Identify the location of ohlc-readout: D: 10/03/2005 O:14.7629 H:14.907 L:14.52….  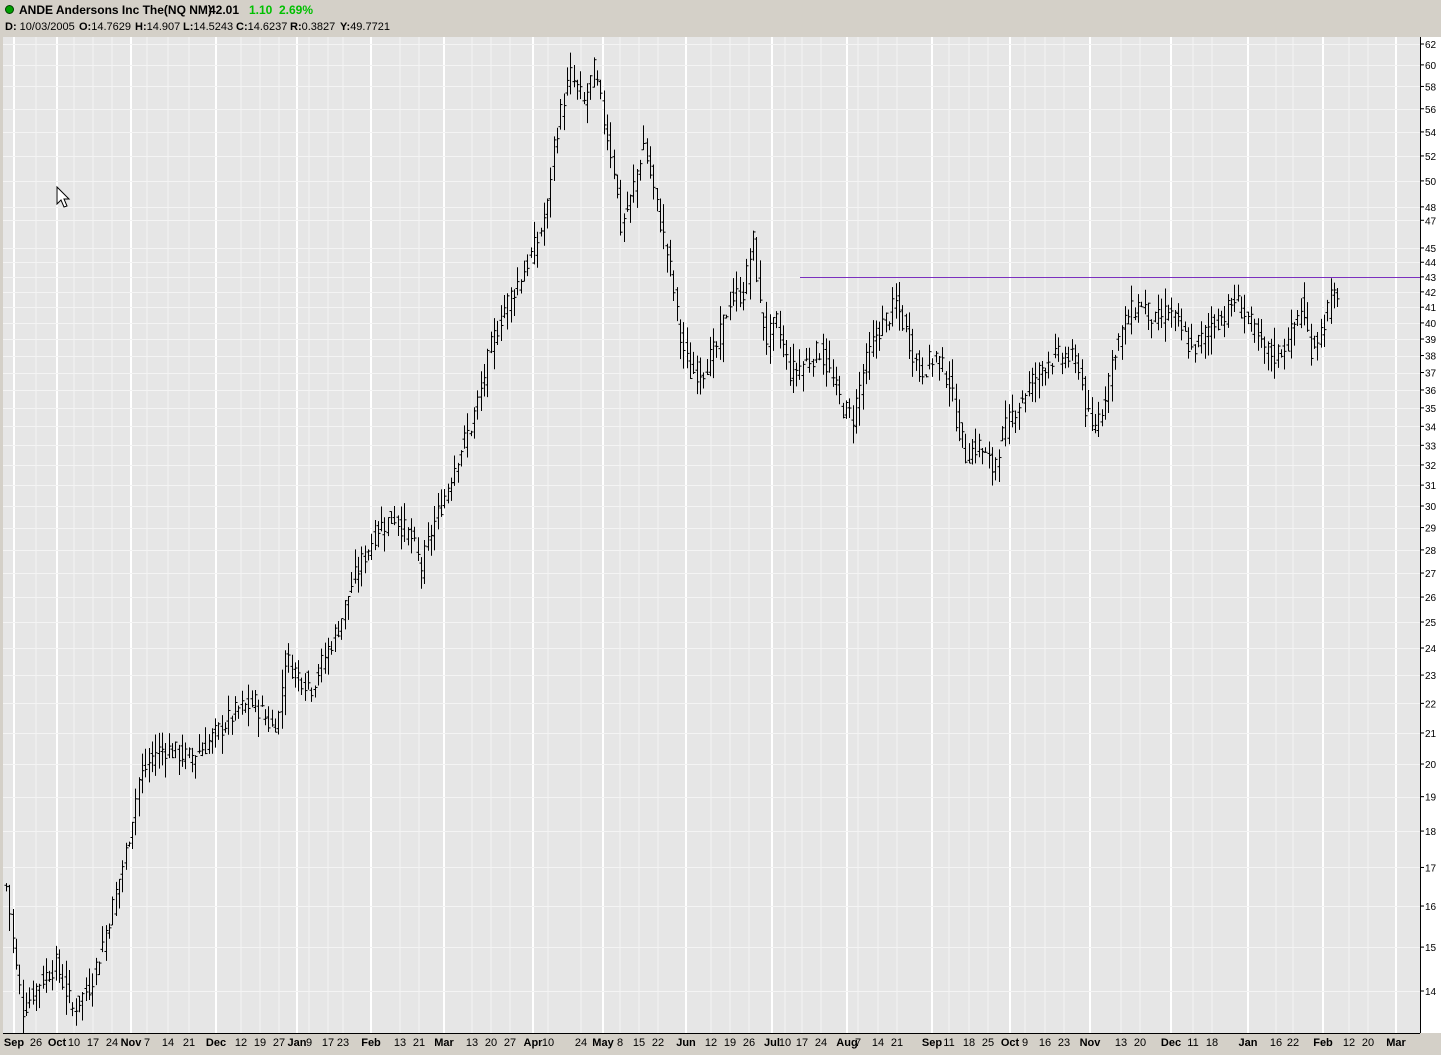
(720, 28).